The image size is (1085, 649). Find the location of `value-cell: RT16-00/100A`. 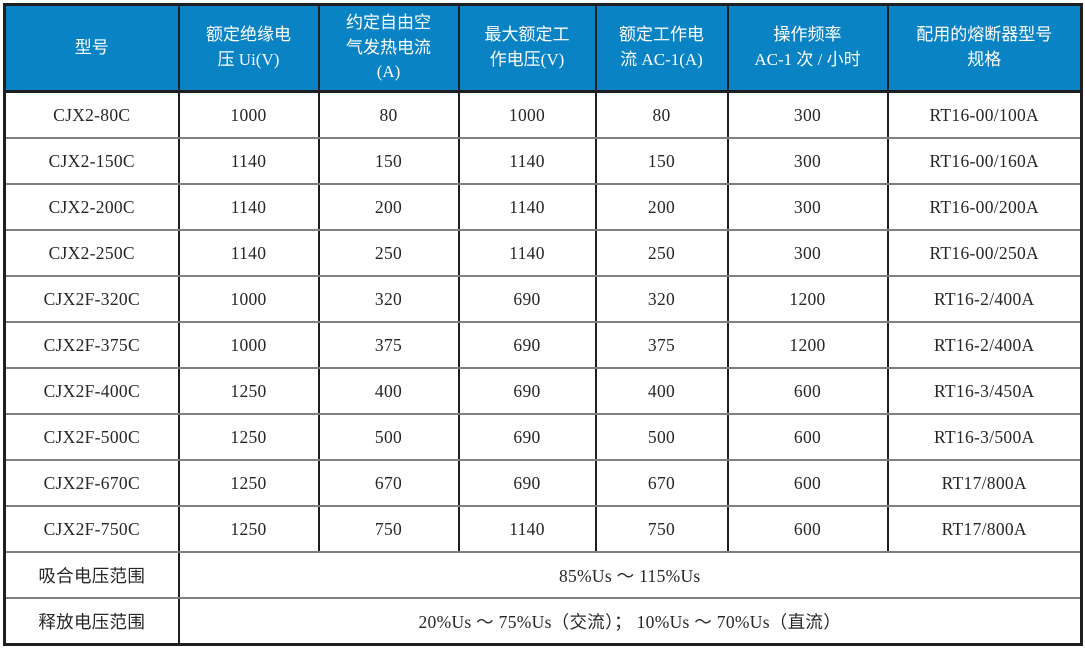

value-cell: RT16-00/100A is located at coordinates (984, 114).